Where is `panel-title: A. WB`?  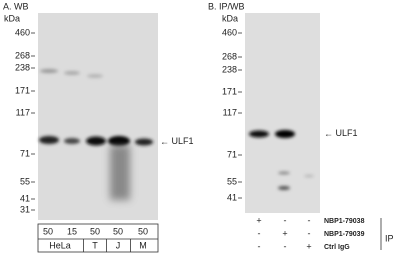 panel-title: A. WB is located at coordinates (16, 6).